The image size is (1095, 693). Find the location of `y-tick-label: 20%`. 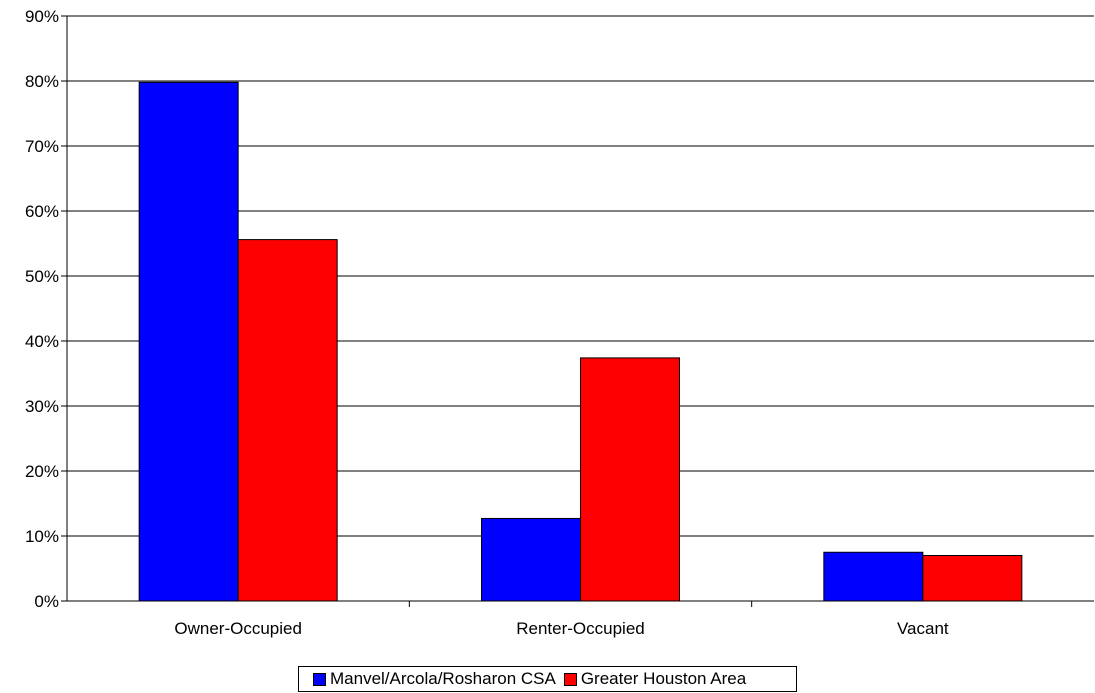

y-tick-label: 20% is located at coordinates (42, 471).